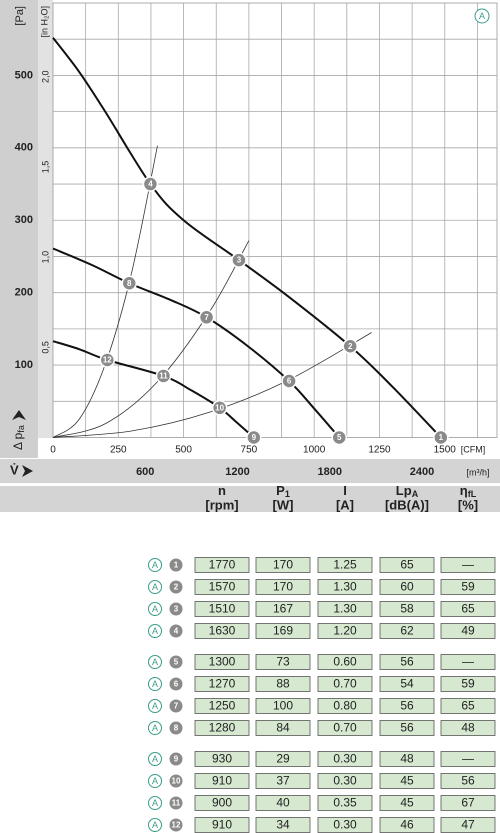 This screenshot has width=500, height=833. Describe the element at coordinates (345, 490) in the screenshot. I see `header-main: I` at that location.